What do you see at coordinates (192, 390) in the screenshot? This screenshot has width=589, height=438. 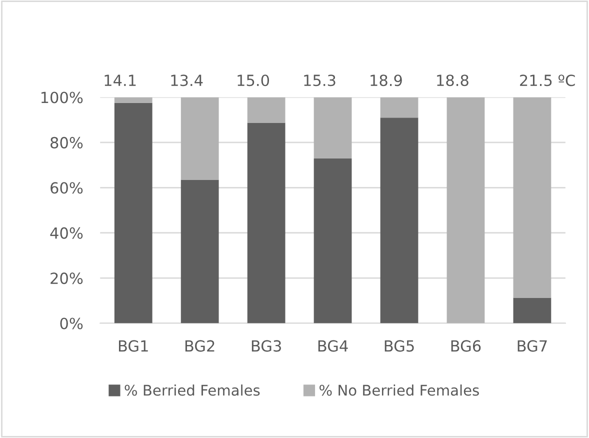 I see `legend-label: % Berried Females` at bounding box center [192, 390].